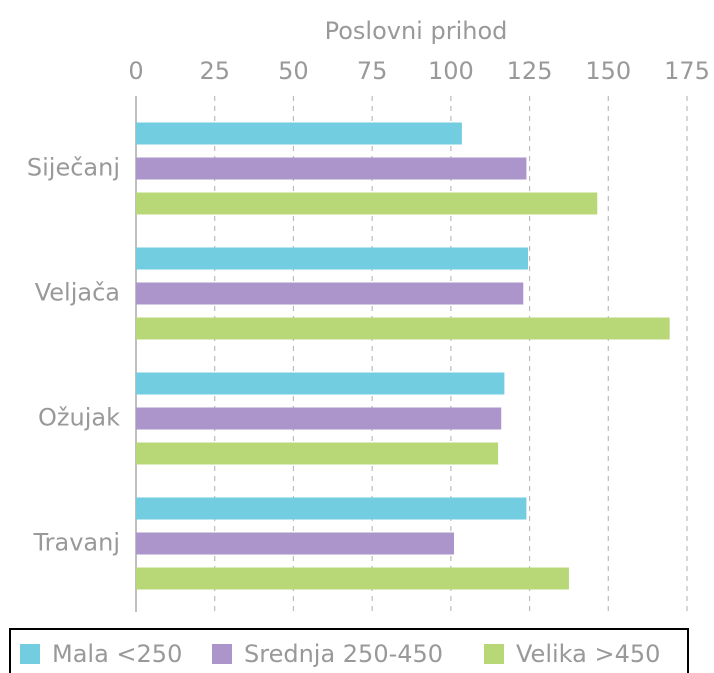  What do you see at coordinates (608, 71) in the screenshot?
I see `x-tick-label: 150` at bounding box center [608, 71].